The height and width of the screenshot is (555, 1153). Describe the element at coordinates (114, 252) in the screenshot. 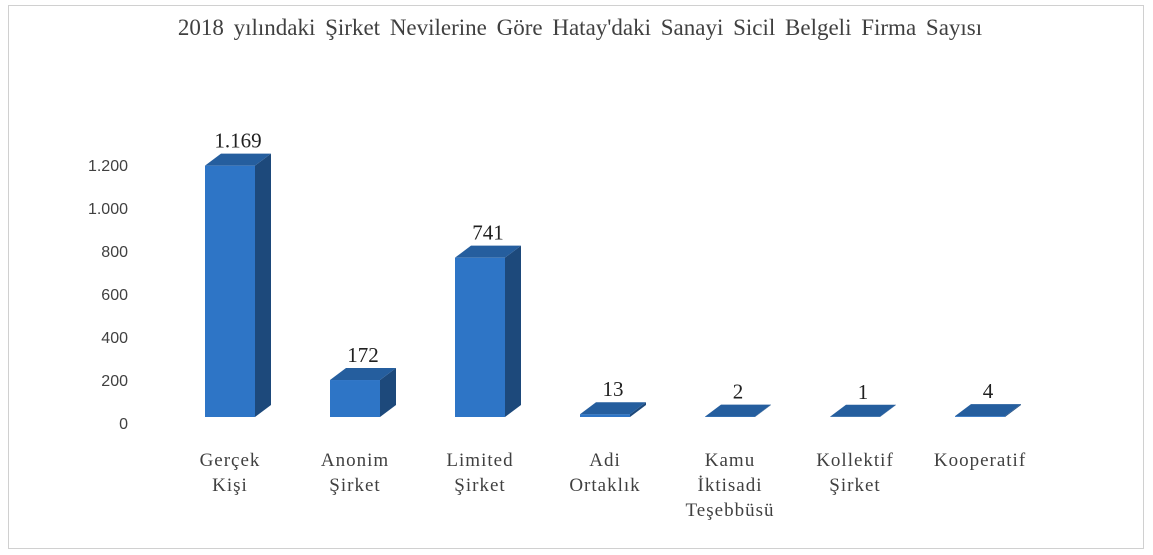

I see `y-tick-label: 800` at that location.